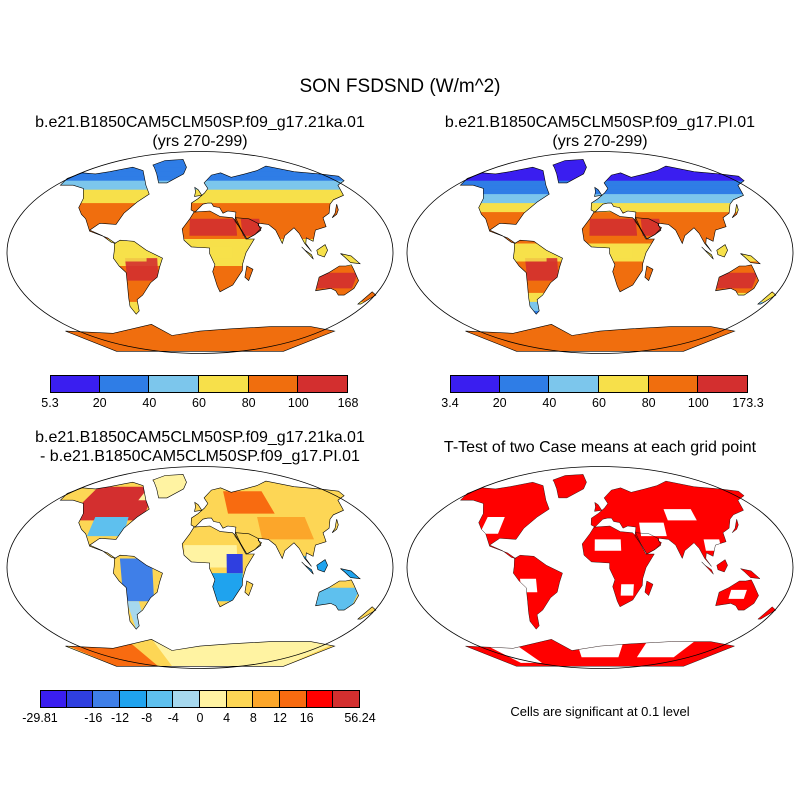  Describe the element at coordinates (600, 711) in the screenshot. I see `significance-note: Cells are significant at 0.1 level` at that location.